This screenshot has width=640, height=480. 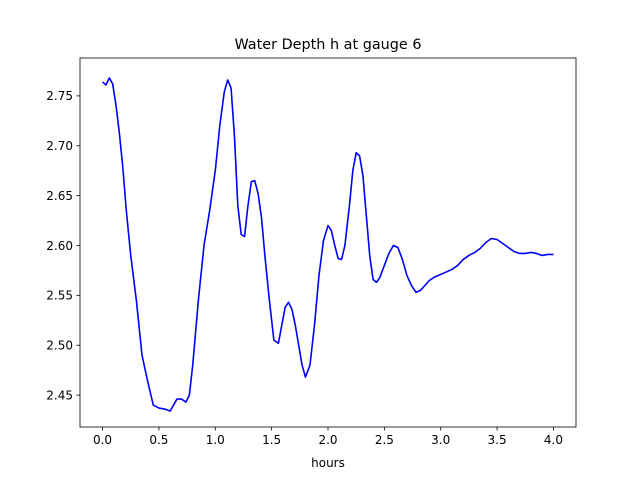 I want to click on x-tick-label: 2.5, so click(x=384, y=440).